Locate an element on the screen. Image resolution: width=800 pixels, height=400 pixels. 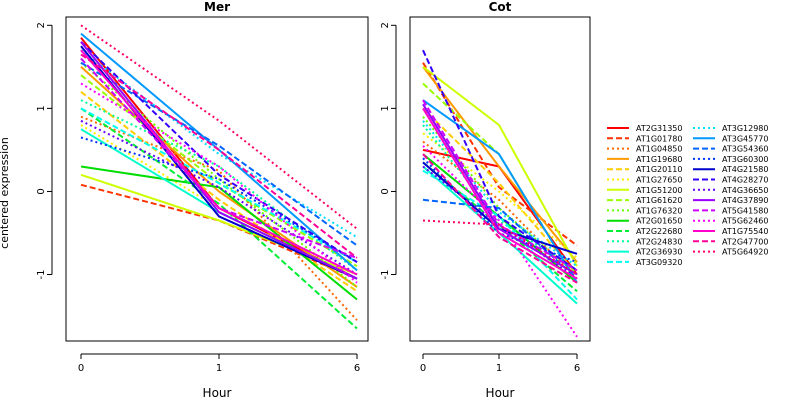
legend-entry: AT3G12980 is located at coordinates (730, 128).